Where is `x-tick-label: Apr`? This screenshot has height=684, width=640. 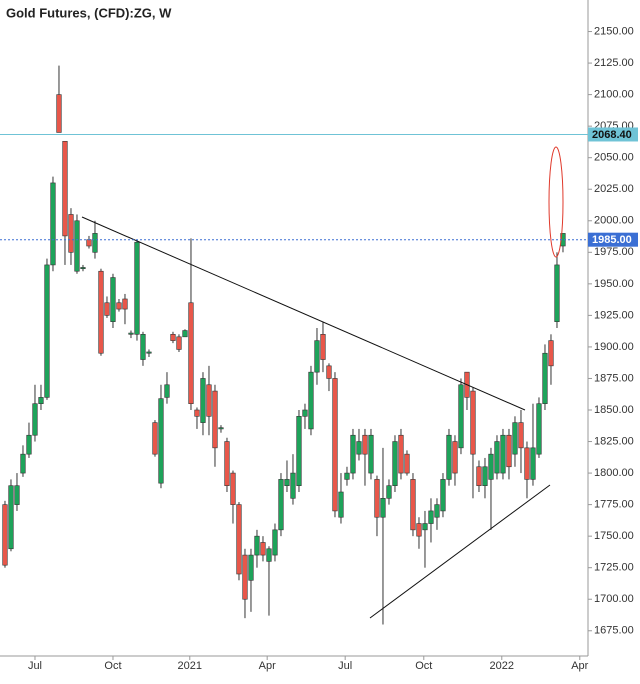
x-tick-label: Apr is located at coordinates (267, 666).